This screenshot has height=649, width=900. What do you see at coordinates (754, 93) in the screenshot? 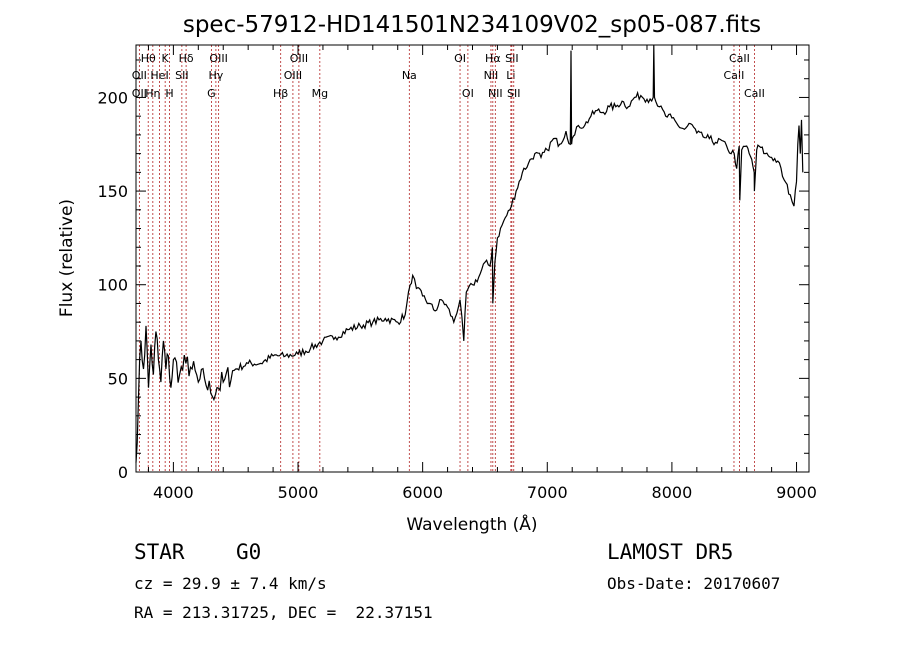
I see `marker-label-24: CaII` at bounding box center [754, 93].